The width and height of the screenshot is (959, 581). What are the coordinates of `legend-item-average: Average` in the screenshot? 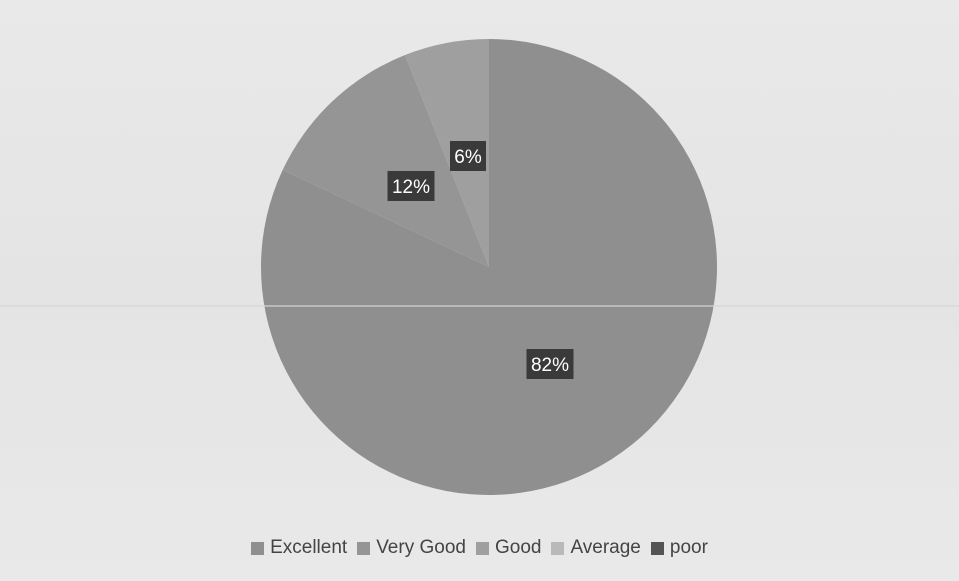 It's located at (596, 548).